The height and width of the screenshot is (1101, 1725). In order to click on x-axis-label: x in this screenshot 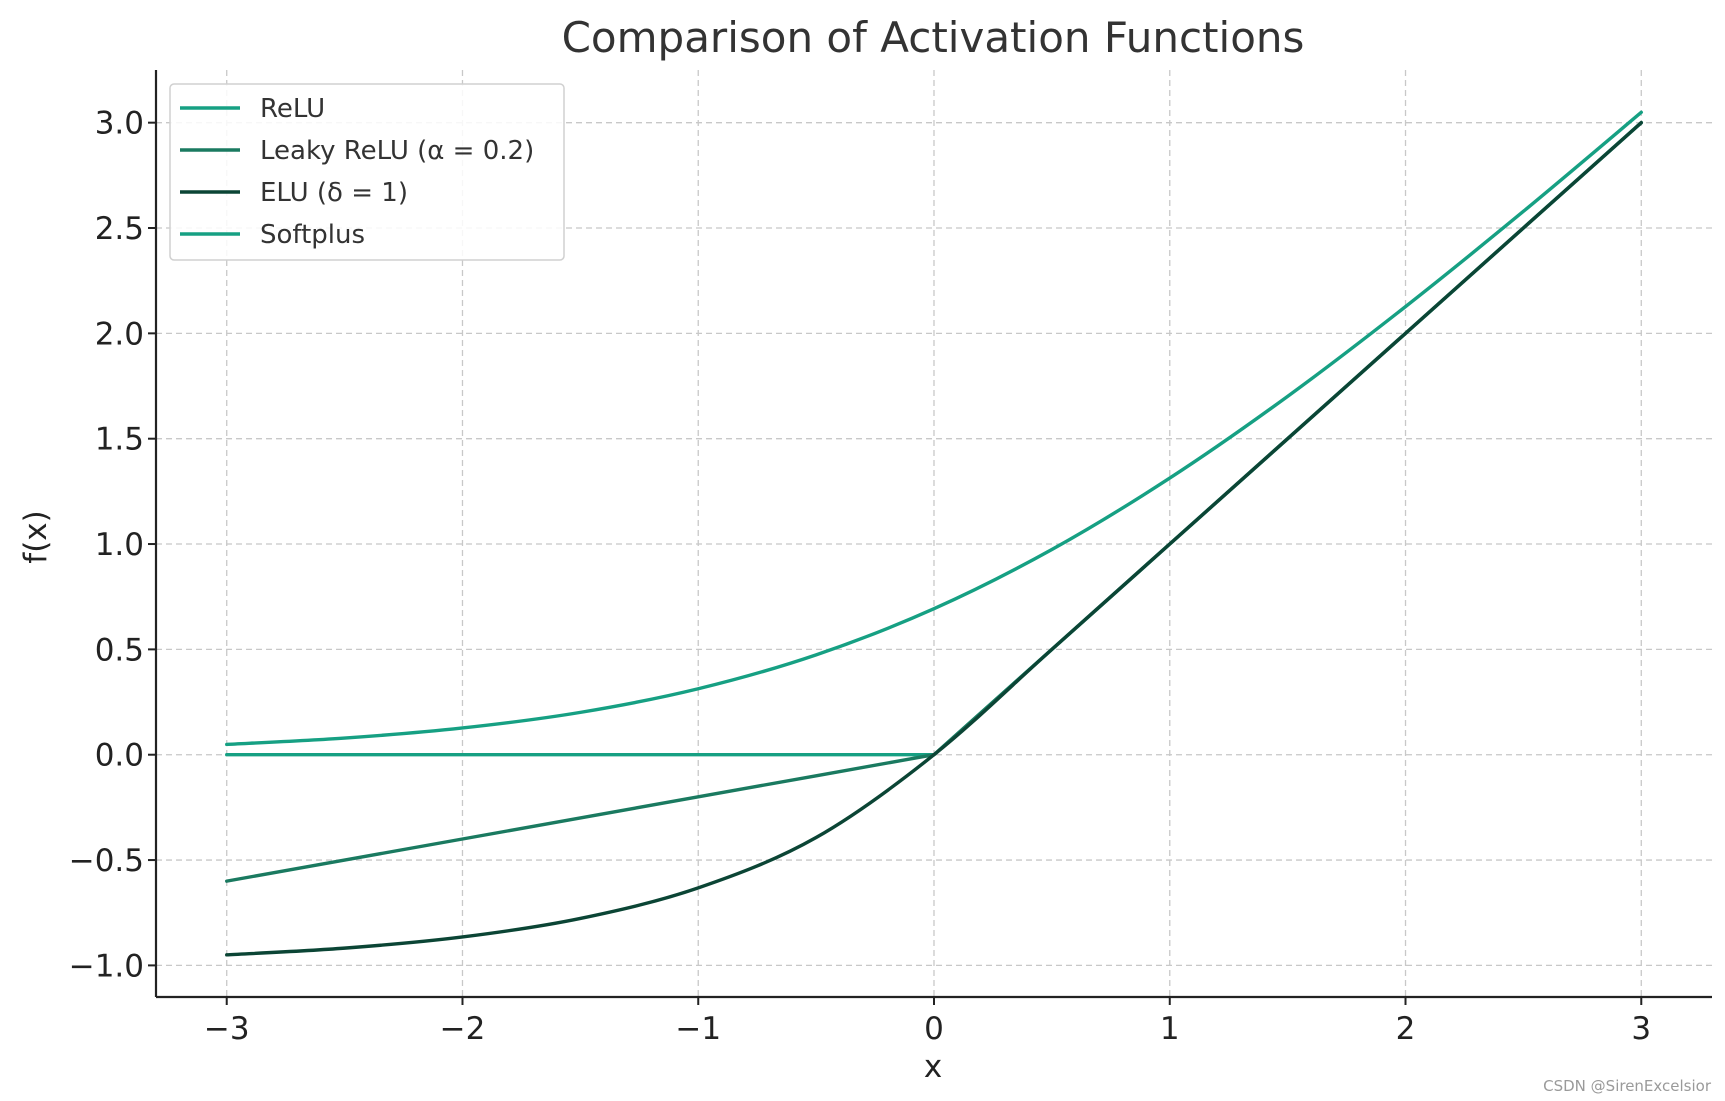, I will do `click(933, 1067)`.